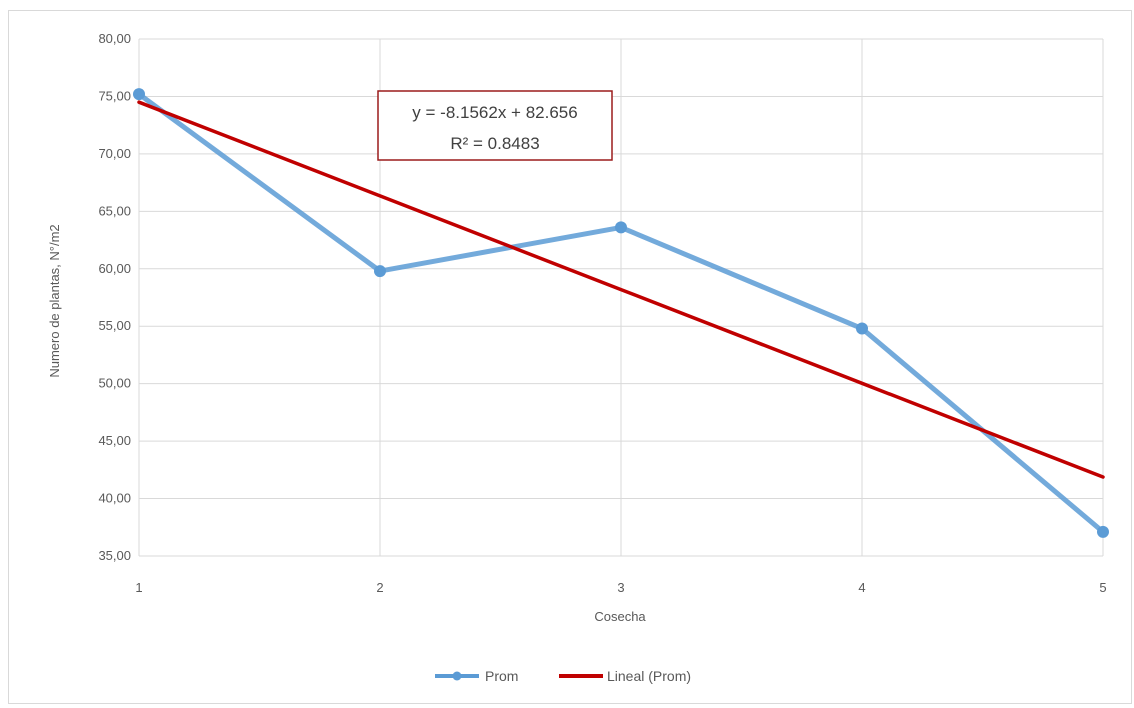 The height and width of the screenshot is (708, 1134). I want to click on x-axis-title: Cosecha, so click(620, 616).